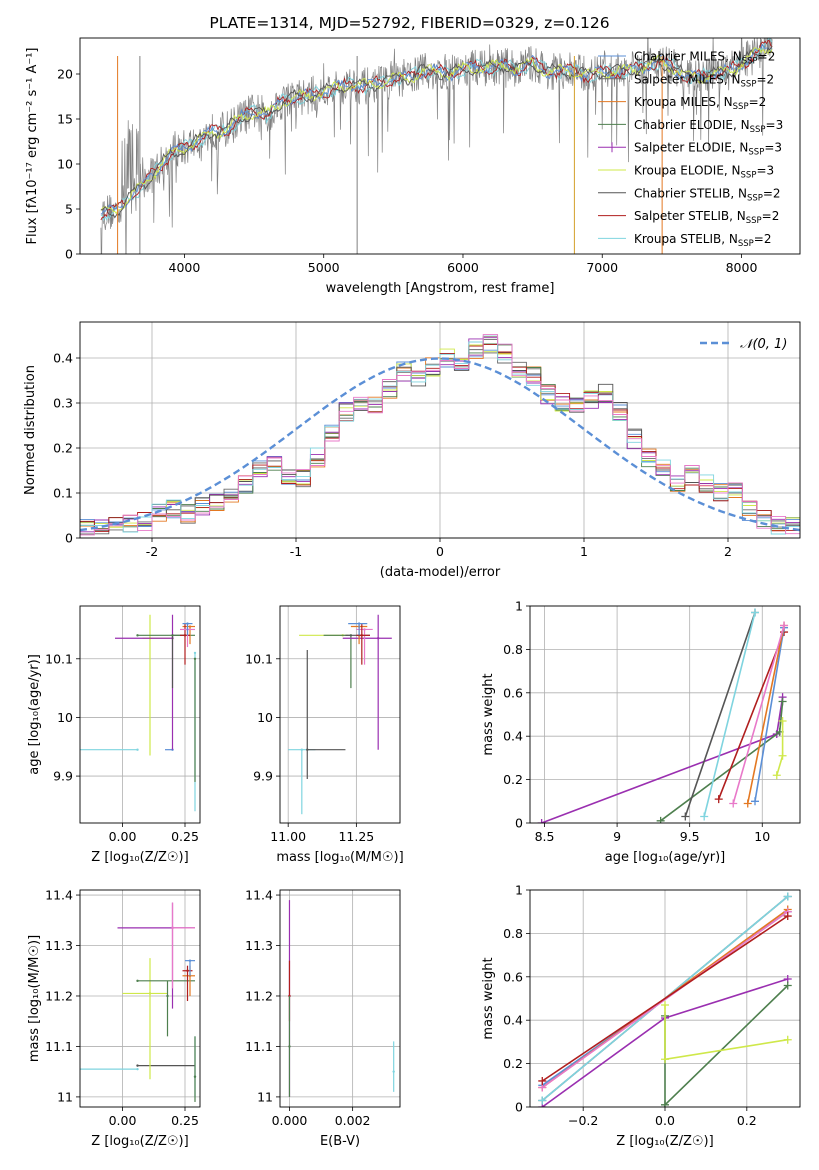  I want to click on x-tick-label: 11.00, so click(288, 836).